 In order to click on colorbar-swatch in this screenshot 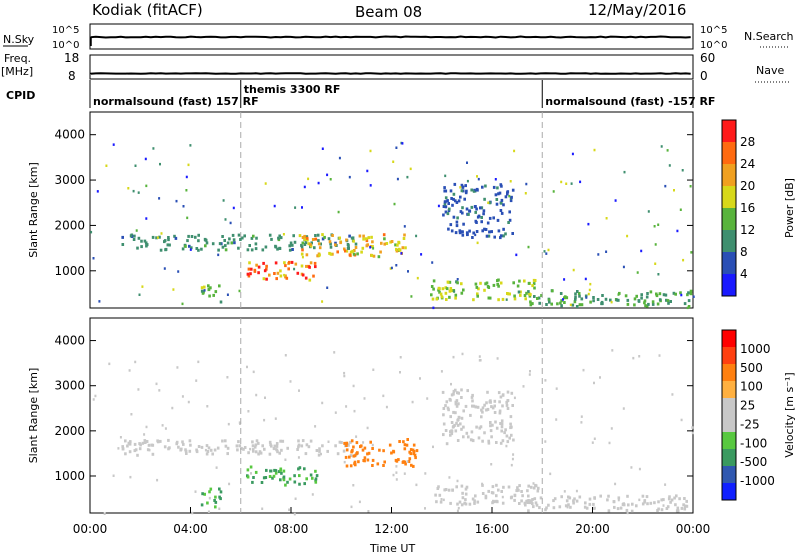, I will do `click(729, 356)`.